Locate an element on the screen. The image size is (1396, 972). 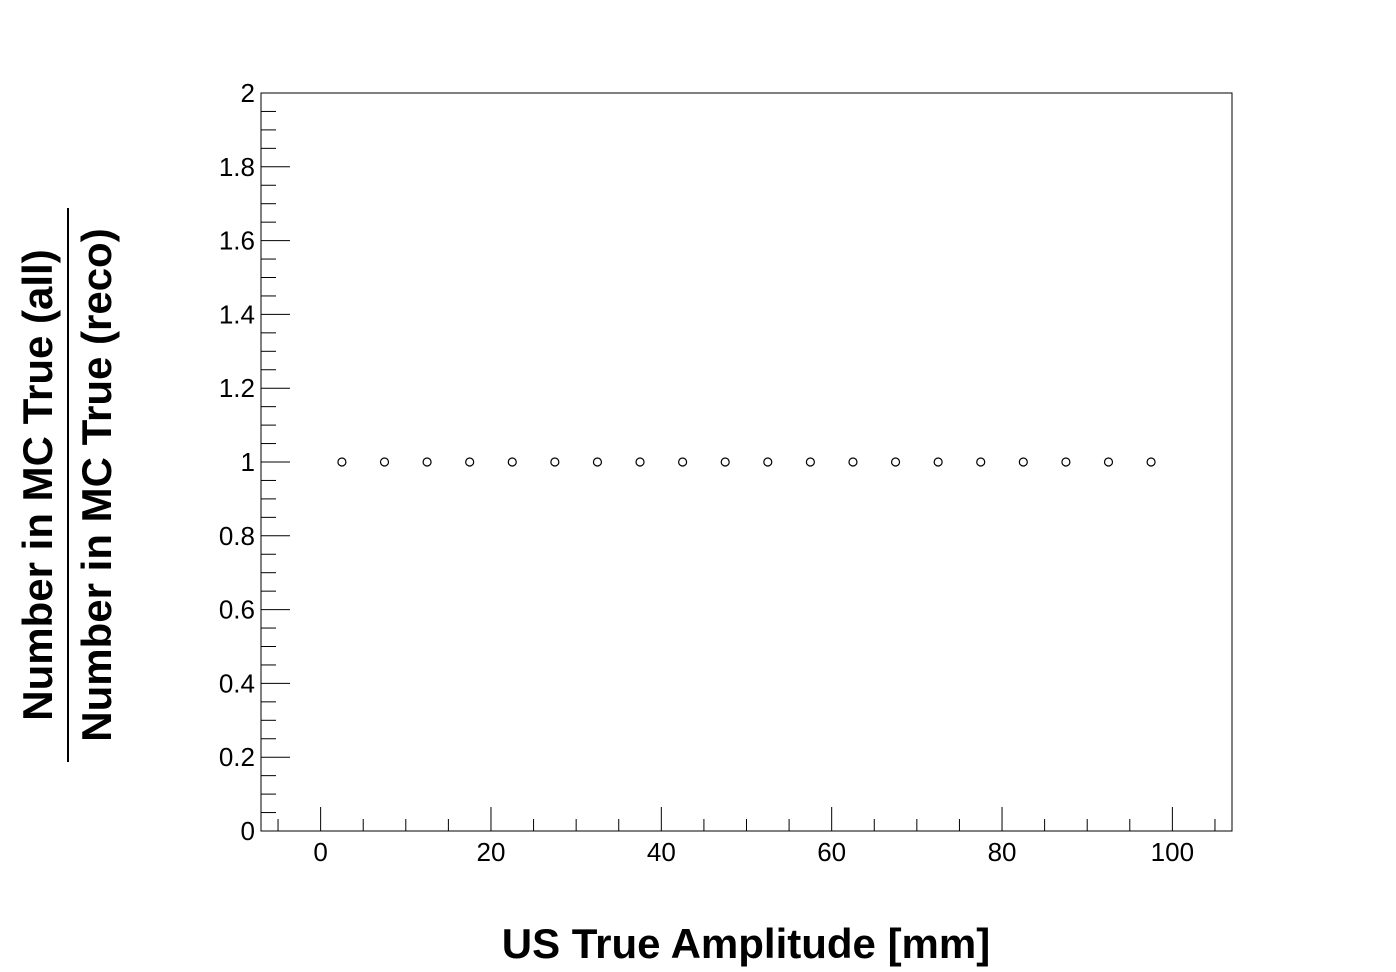
x-tick-label: 40 is located at coordinates (661, 852).